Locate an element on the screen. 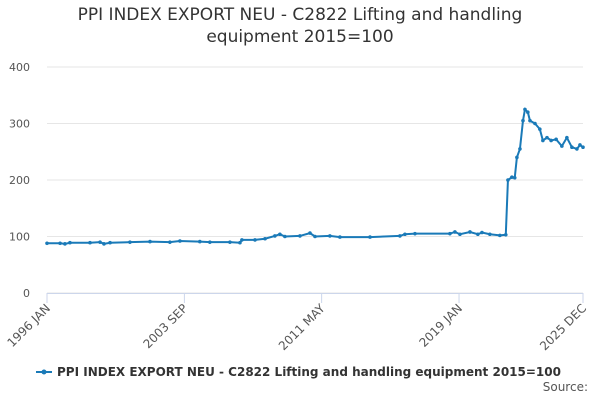 The height and width of the screenshot is (404, 600). x-tick-label: 2003 SEP is located at coordinates (165, 326).